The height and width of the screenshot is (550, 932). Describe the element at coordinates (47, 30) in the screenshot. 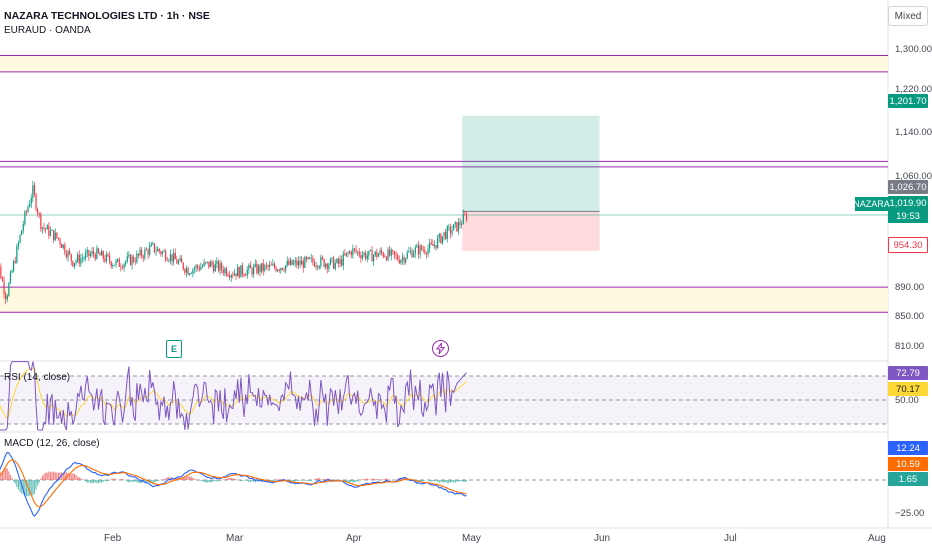

I see `compare-symbol-label: EURAUD · OANDA` at that location.